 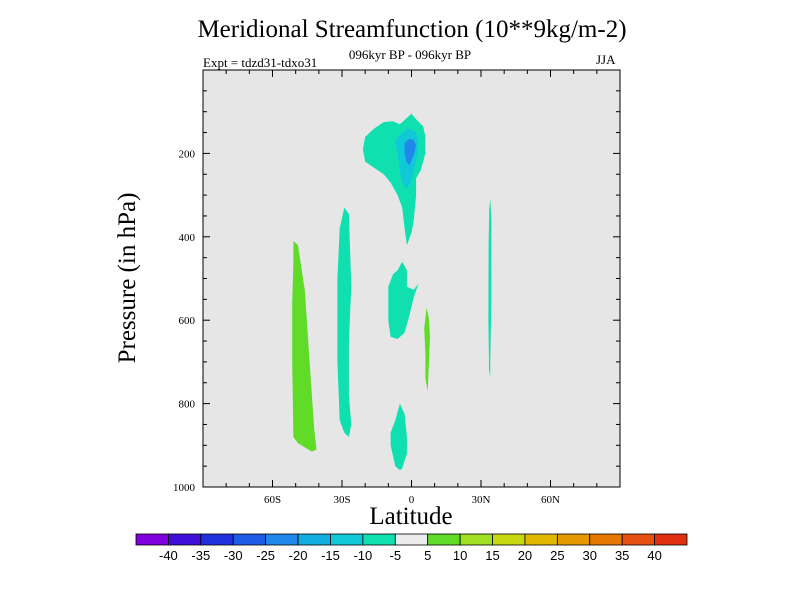 What do you see at coordinates (403, 300) in the screenshot?
I see `contour-region-cyan-eq-mid` at bounding box center [403, 300].